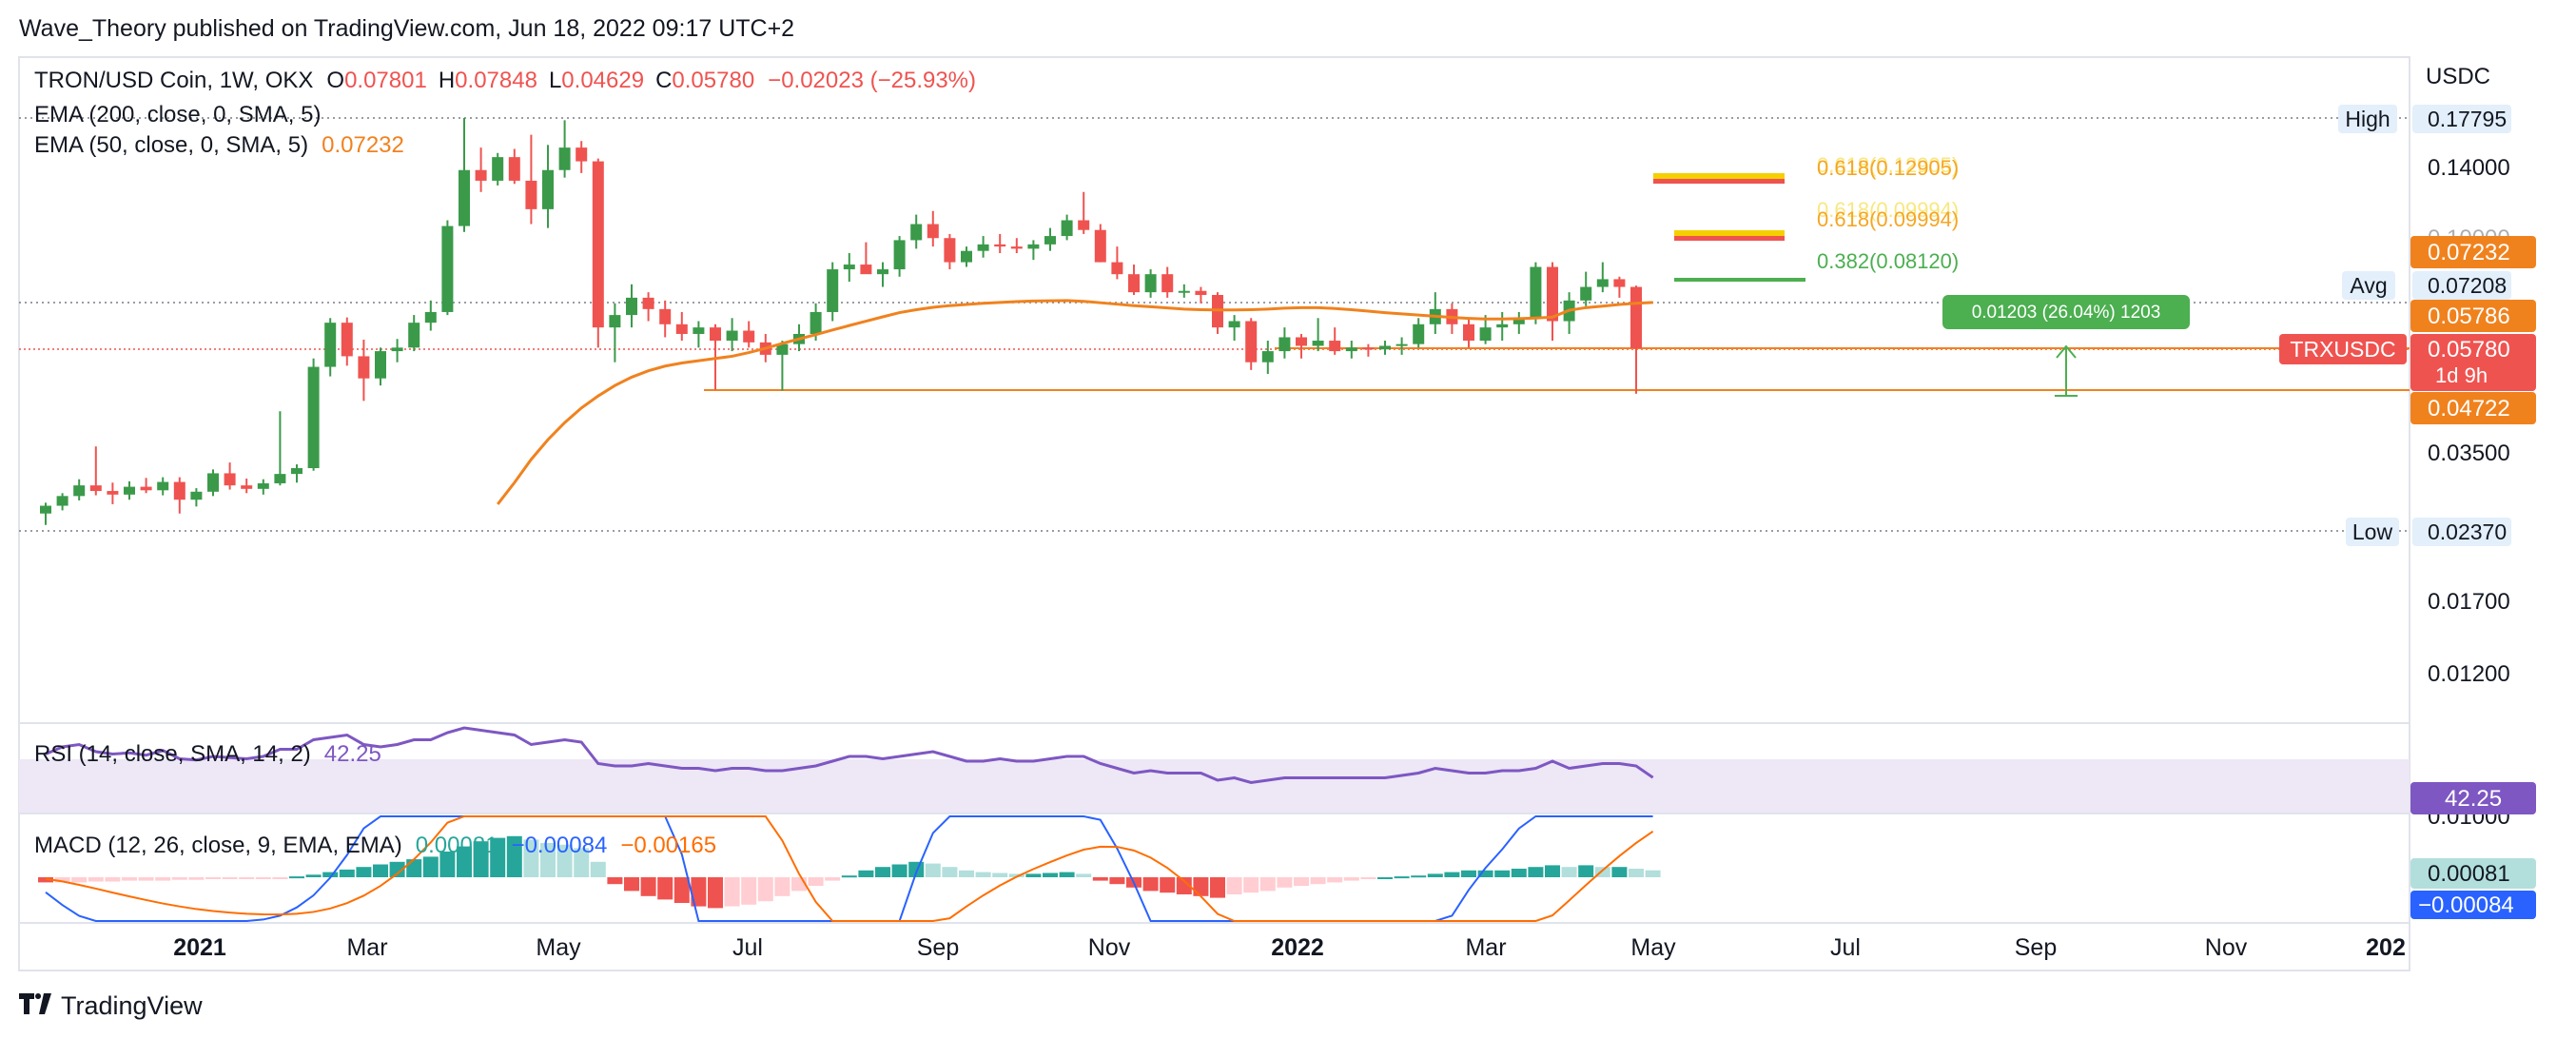 The height and width of the screenshot is (1039, 2576). I want to click on footer-brand: TradingView, so click(111, 1005).